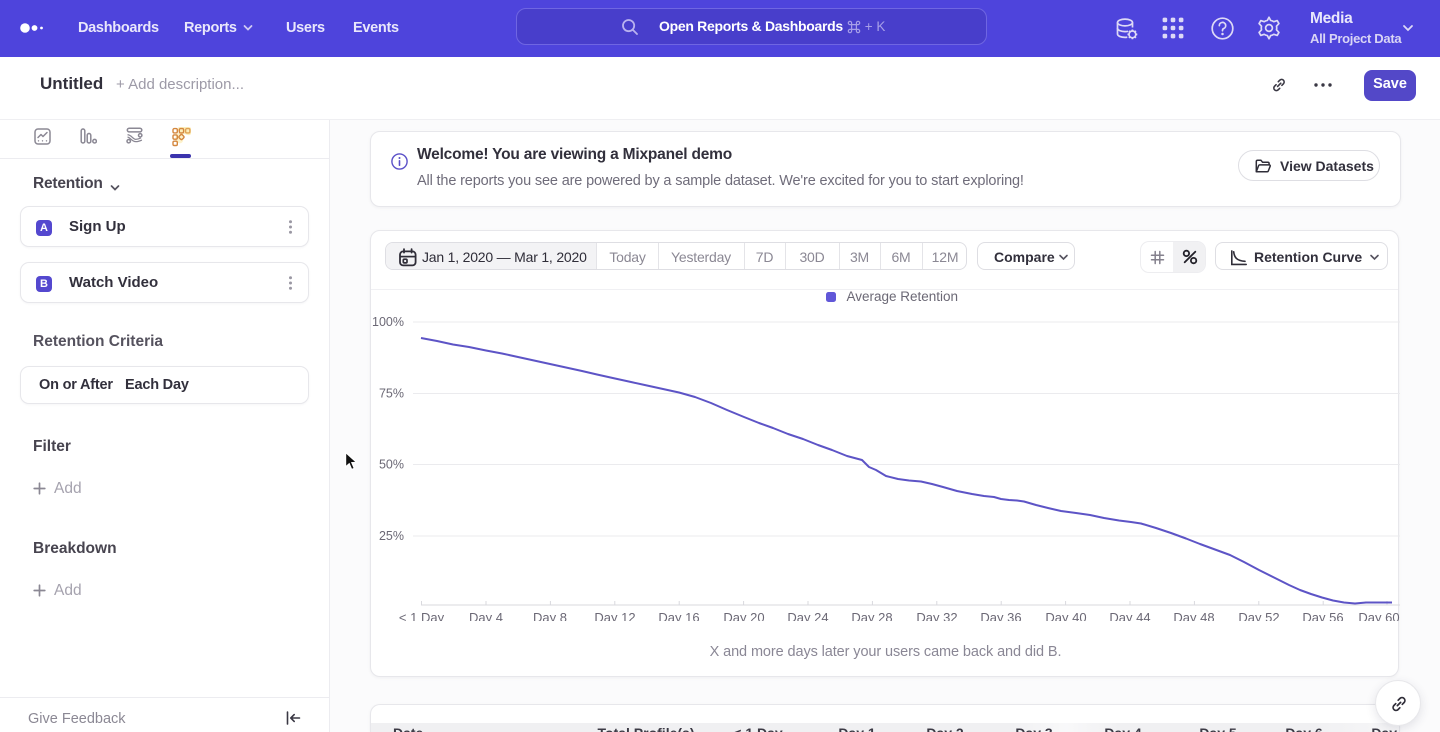 The width and height of the screenshot is (1440, 732). I want to click on svg-text: Day 48, so click(1193, 615).